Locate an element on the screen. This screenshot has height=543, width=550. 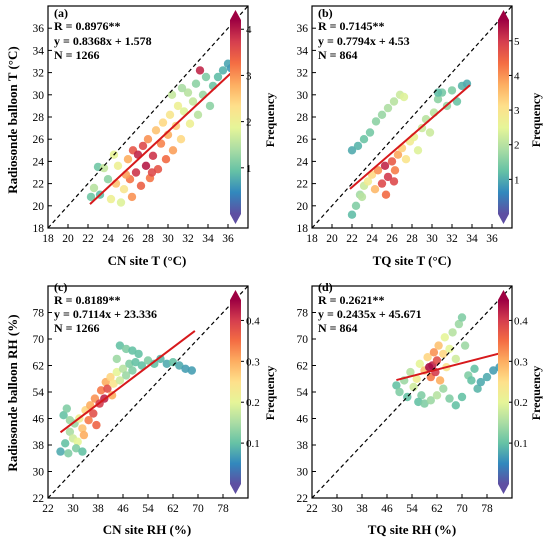
x-tick-label: 24 is located at coordinates (372, 239).